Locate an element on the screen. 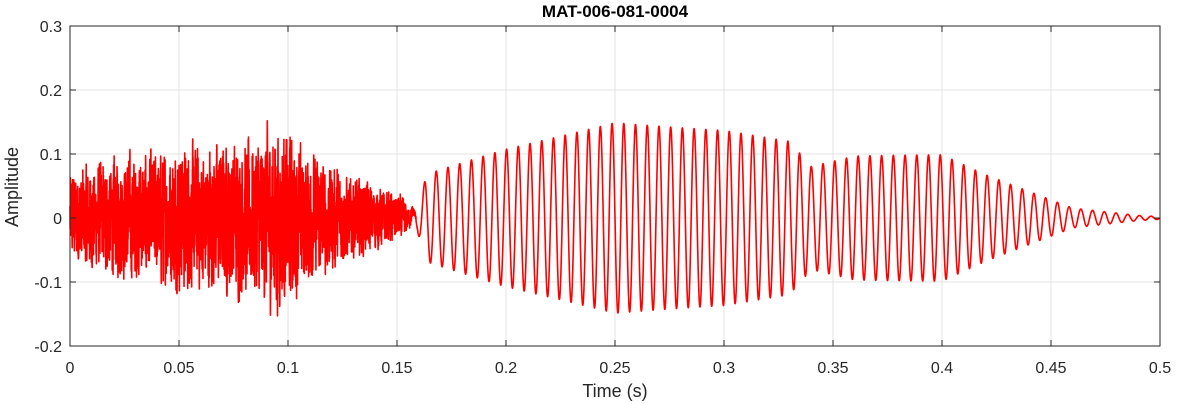 This screenshot has height=404, width=1177. y-tick-label: 0.1 is located at coordinates (51, 155).